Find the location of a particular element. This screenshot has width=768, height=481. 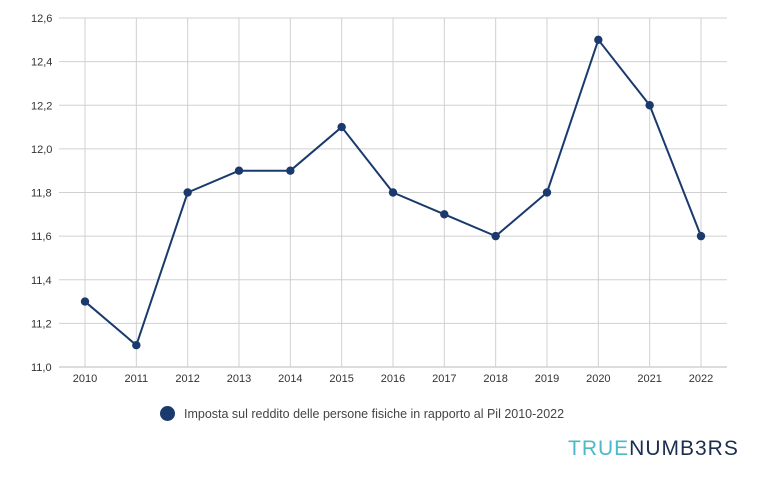

x-tick-label: 2017 is located at coordinates (444, 379).